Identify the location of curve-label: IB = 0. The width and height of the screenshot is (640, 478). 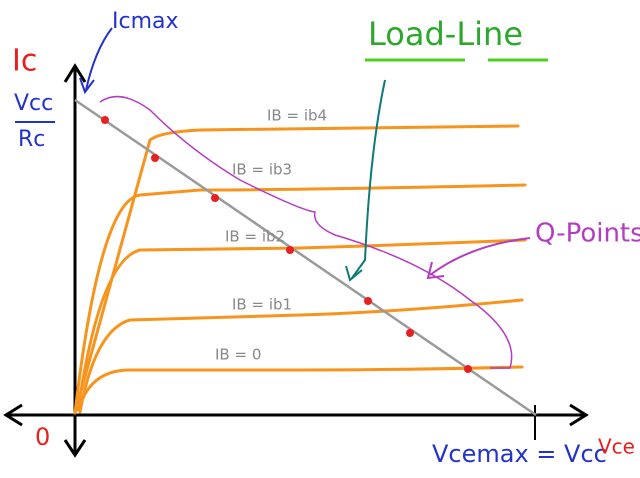
(238, 355).